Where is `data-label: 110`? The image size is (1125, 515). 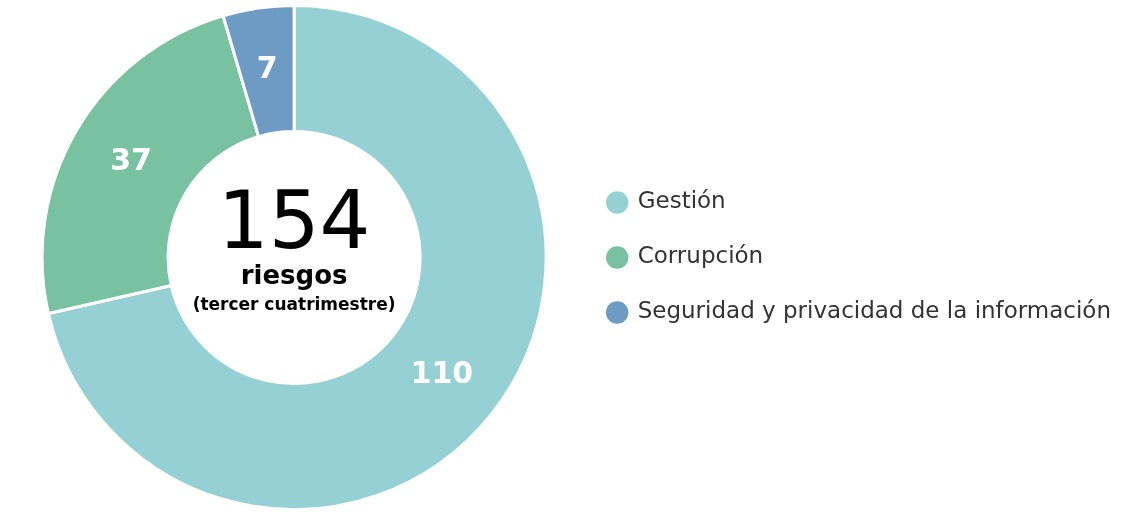
data-label: 110 is located at coordinates (442, 373).